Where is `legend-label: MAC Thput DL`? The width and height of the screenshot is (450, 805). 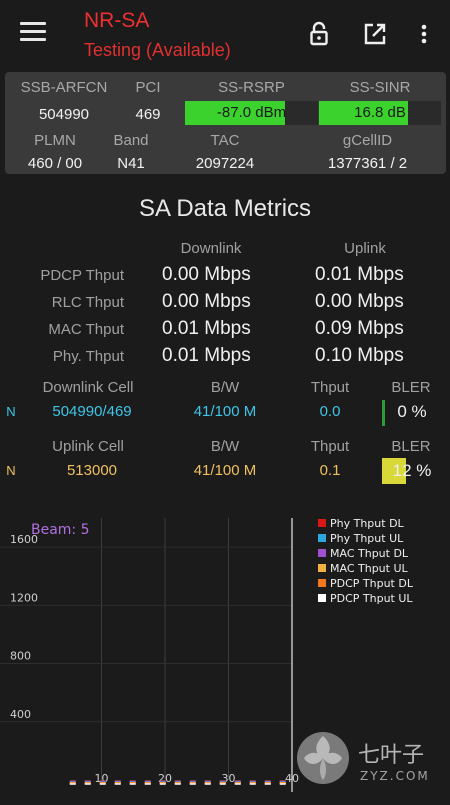
legend-label: MAC Thput DL is located at coordinates (369, 553).